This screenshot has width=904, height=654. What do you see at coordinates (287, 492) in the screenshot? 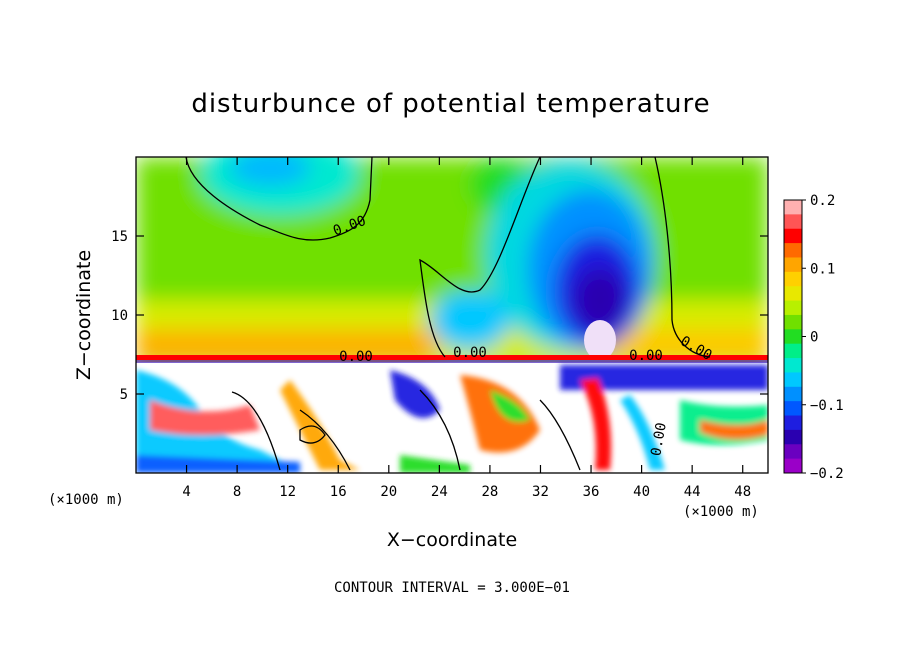
I see `x-tick-label: 12` at bounding box center [287, 492].